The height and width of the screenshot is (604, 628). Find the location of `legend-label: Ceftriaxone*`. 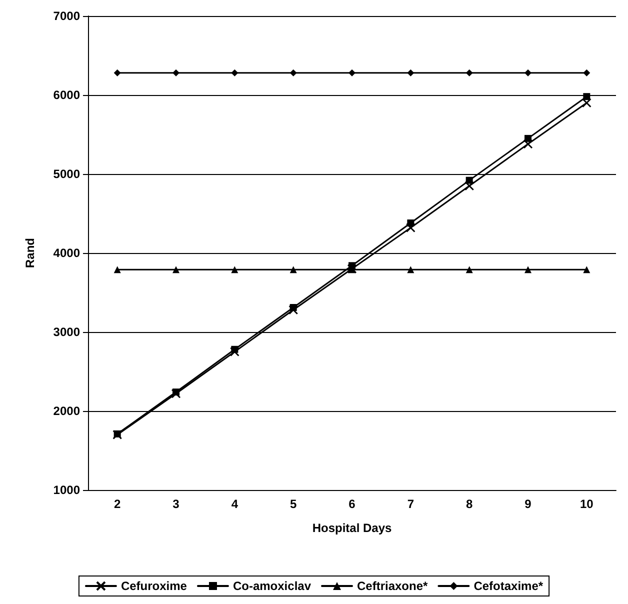

legend-label: Ceftriaxone* is located at coordinates (392, 586).